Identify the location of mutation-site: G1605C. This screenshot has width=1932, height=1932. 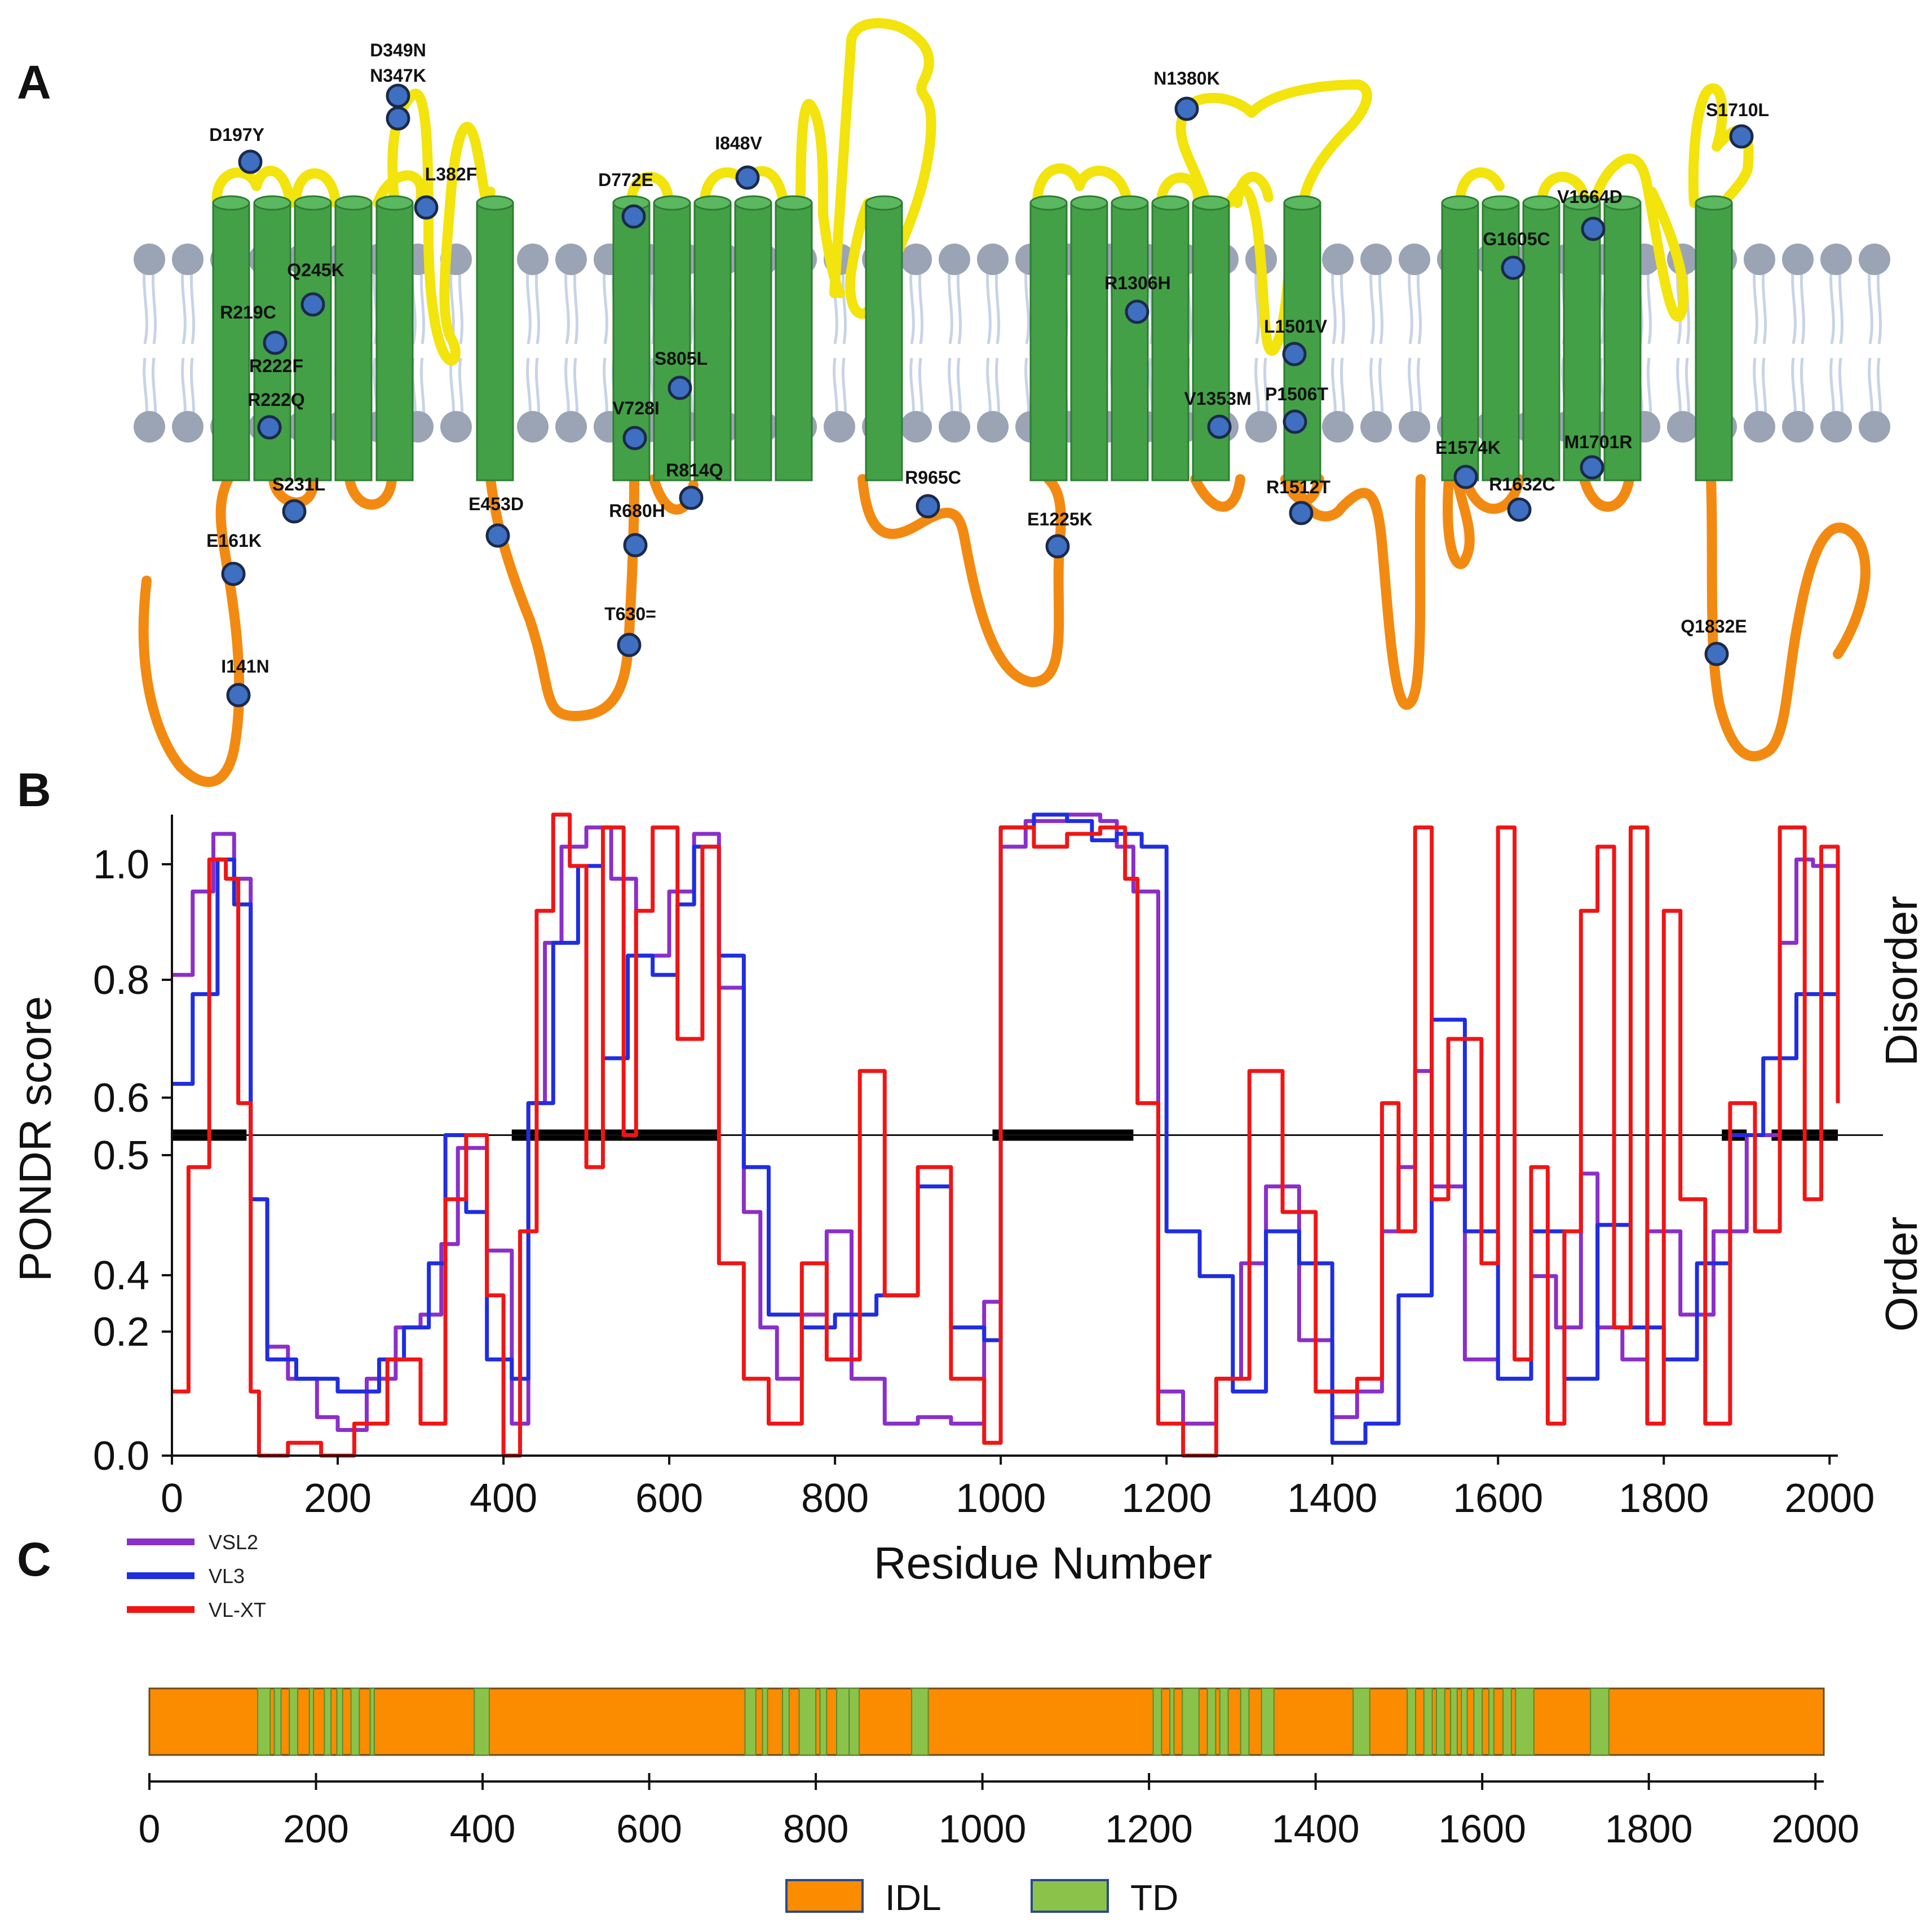
(1516, 254).